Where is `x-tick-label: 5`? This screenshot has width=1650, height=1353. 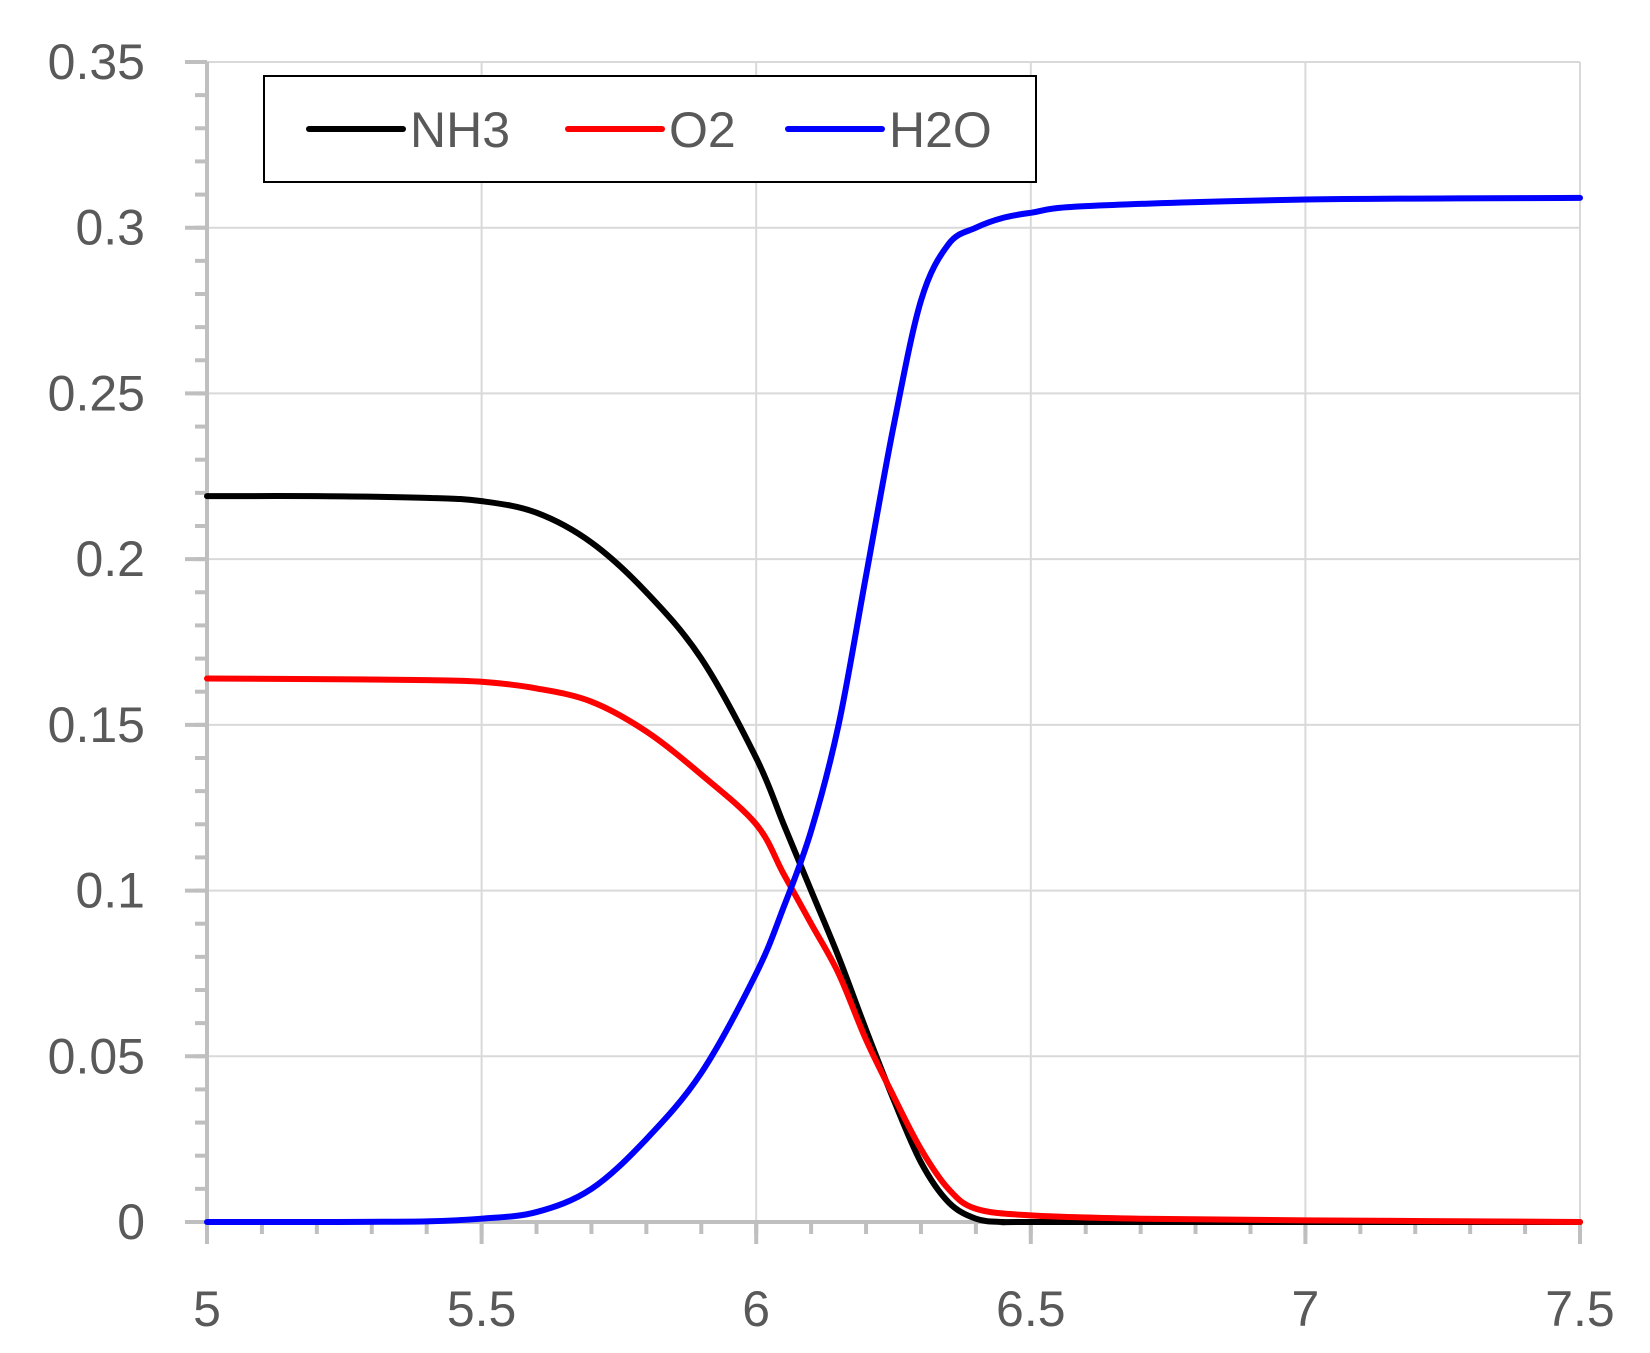
x-tick-label: 5 is located at coordinates (207, 1309).